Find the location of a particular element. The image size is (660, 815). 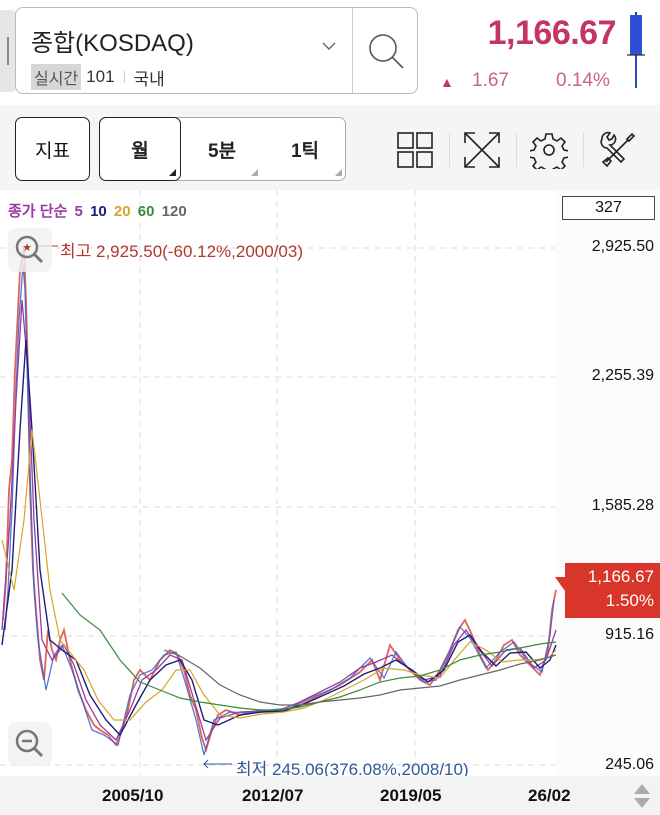

period-label: 월 is located at coordinates (140, 151).